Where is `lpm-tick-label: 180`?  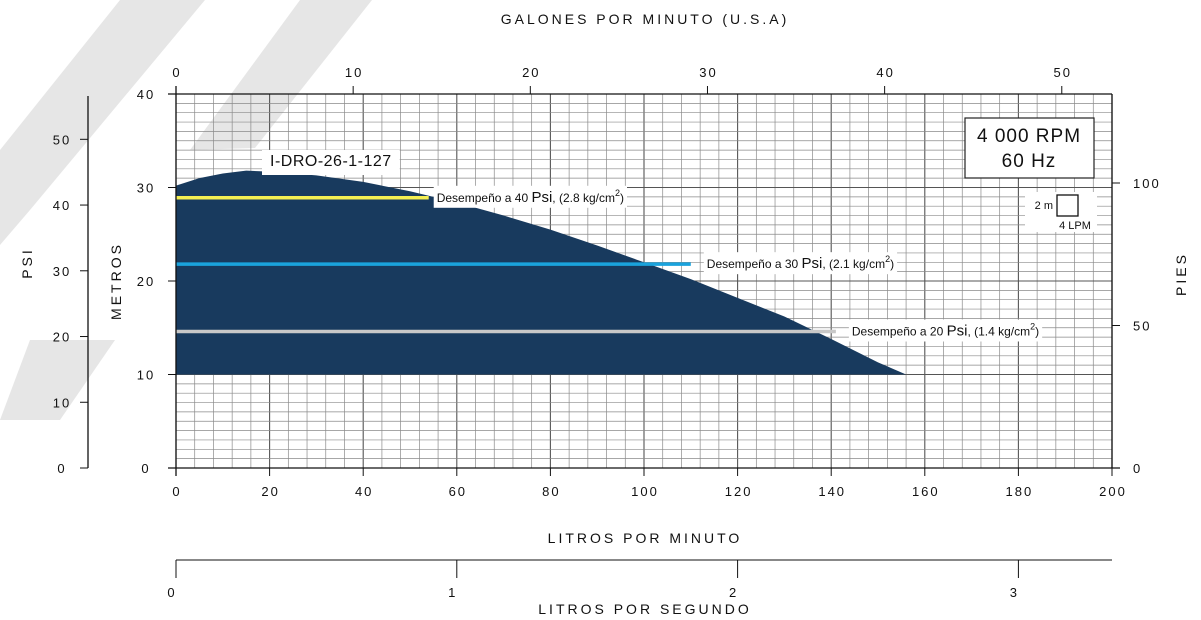
lpm-tick-label: 180 is located at coordinates (1020, 491).